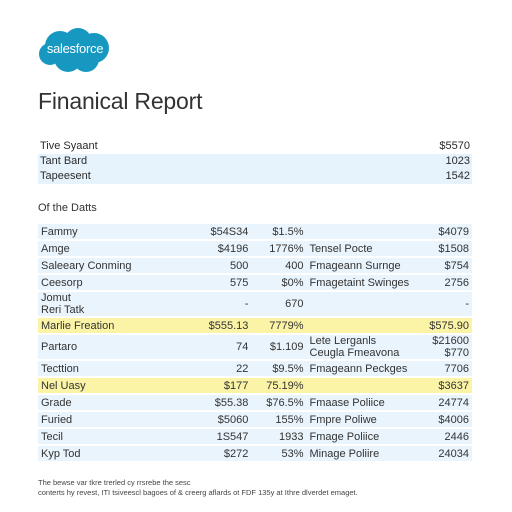  Describe the element at coordinates (214, 282) in the screenshot. I see `row-amount: 575` at that location.